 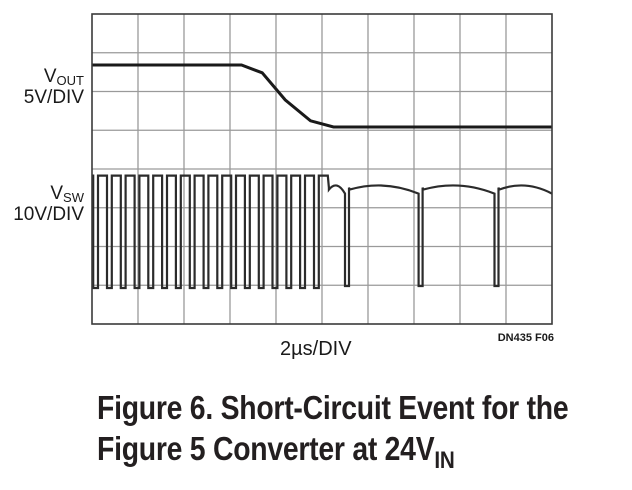 I want to click on vsw-label: VSW 10V/DIV, so click(x=48, y=204).